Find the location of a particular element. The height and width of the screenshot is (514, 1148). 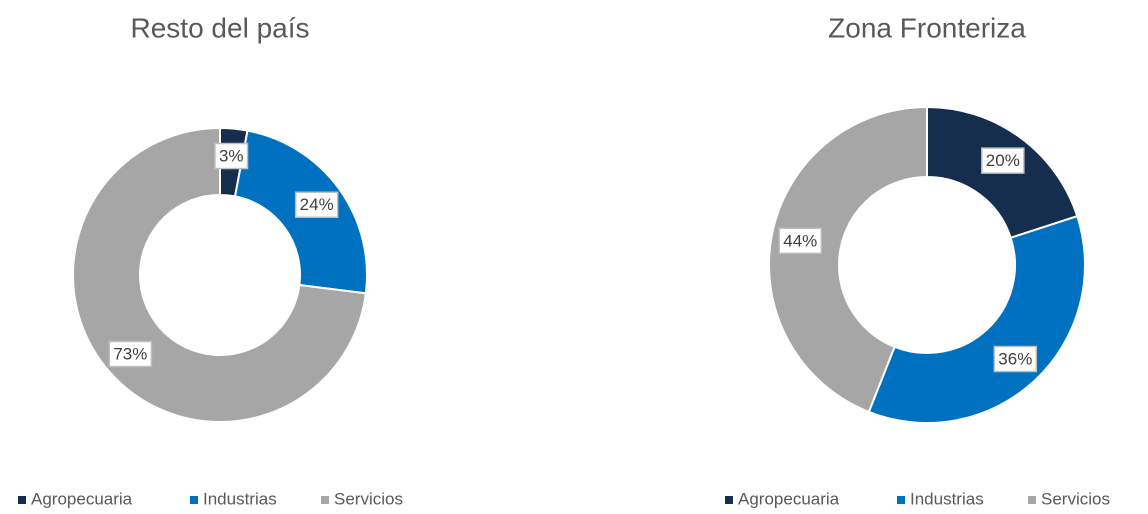

data-label: 73% is located at coordinates (130, 354).